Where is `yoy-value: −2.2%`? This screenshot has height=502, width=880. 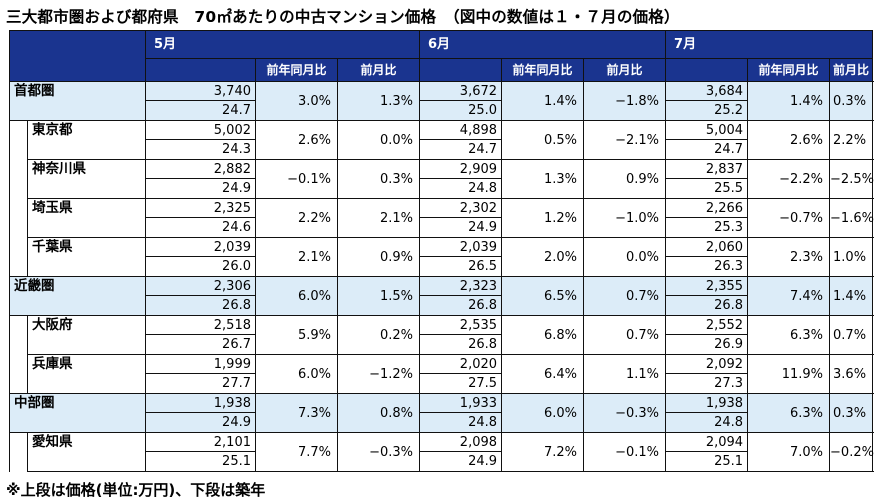 yoy-value: −2.2% is located at coordinates (789, 179).